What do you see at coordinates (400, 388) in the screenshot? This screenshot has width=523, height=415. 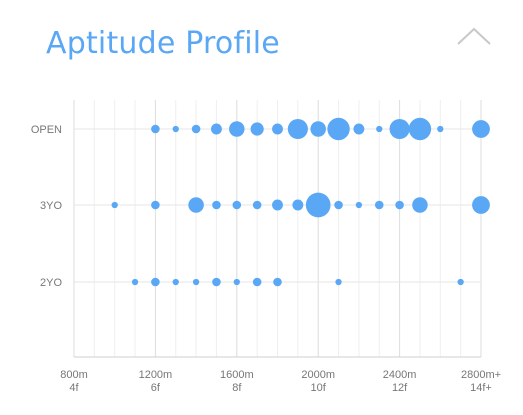 I see `x-tick-sublabel: 12f` at bounding box center [400, 388].